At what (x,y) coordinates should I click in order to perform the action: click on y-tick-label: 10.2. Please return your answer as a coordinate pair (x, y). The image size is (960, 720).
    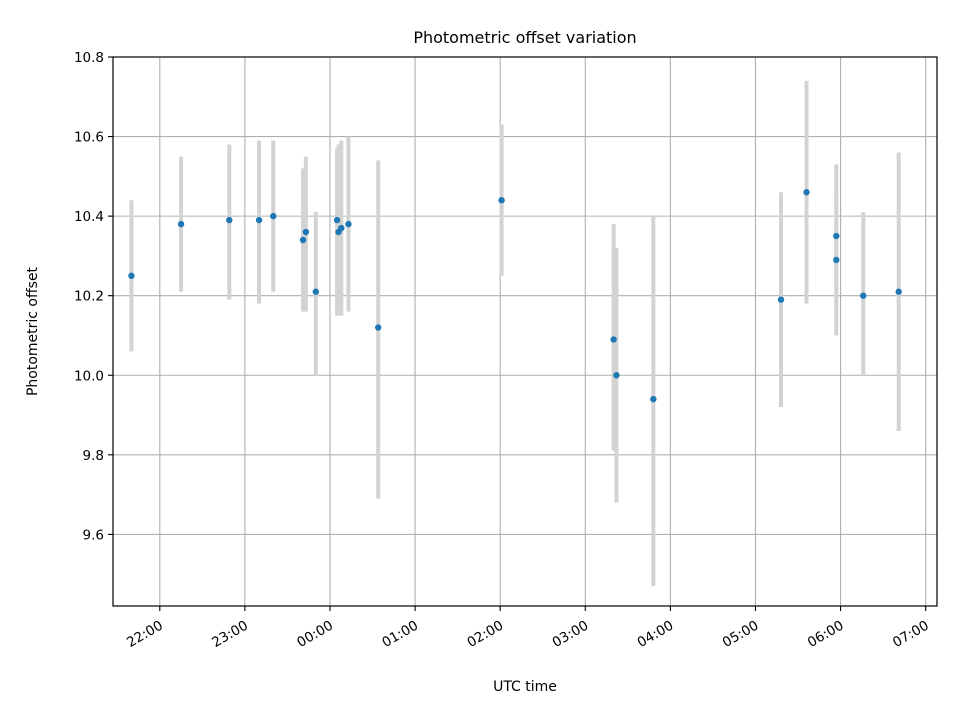
    Looking at the image, I should click on (89, 297).